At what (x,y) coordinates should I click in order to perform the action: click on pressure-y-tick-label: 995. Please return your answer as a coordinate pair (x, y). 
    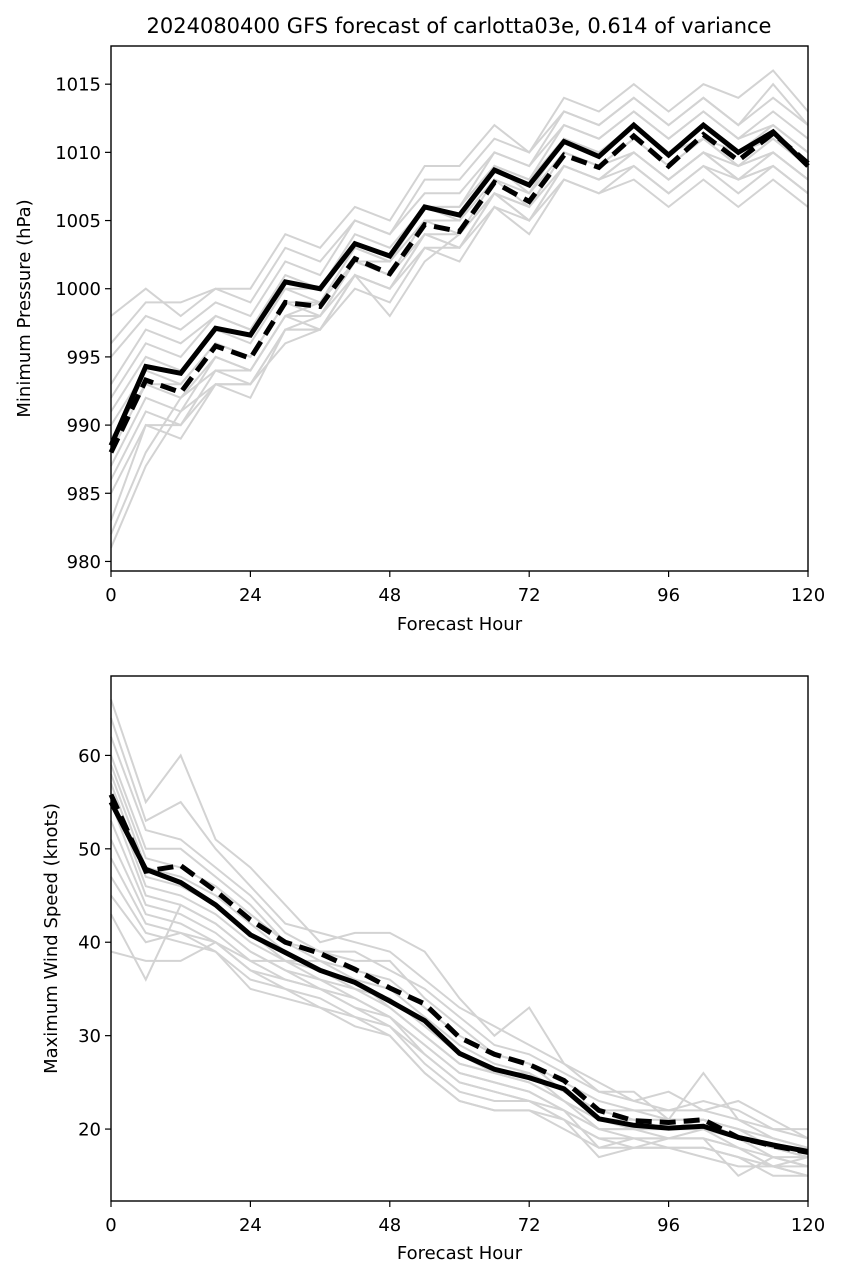
    Looking at the image, I should click on (84, 357).